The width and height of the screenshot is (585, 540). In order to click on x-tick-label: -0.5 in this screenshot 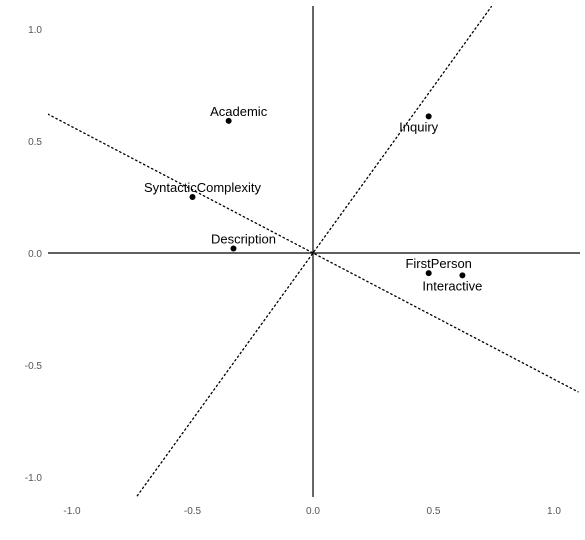, I will do `click(193, 511)`.